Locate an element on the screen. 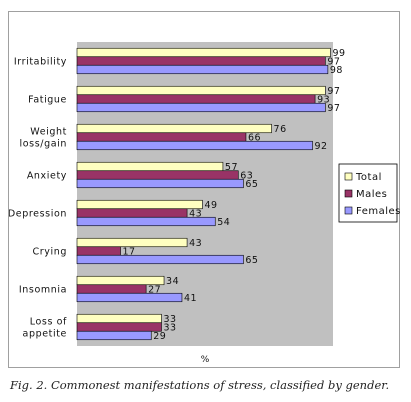  data-label-males-6: 17 is located at coordinates (129, 251).